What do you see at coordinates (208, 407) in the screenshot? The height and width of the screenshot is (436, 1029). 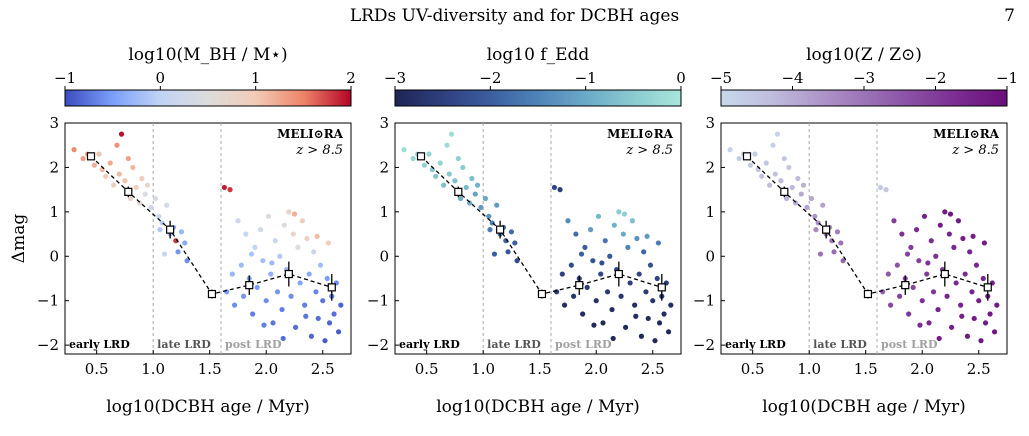 I see `x-axis-label: log10(DCBH age / Myr)` at bounding box center [208, 407].